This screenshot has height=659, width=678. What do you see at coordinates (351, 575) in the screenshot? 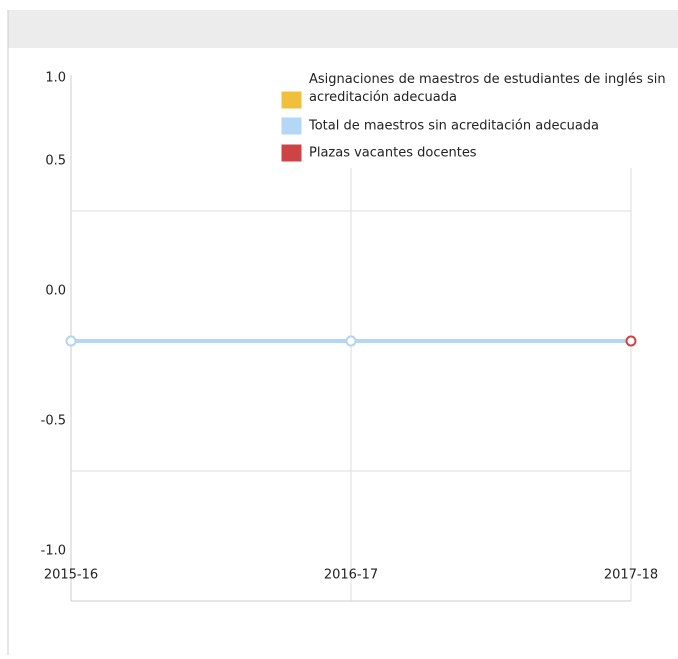
I see `x-tick-label: 2016-17` at bounding box center [351, 575].